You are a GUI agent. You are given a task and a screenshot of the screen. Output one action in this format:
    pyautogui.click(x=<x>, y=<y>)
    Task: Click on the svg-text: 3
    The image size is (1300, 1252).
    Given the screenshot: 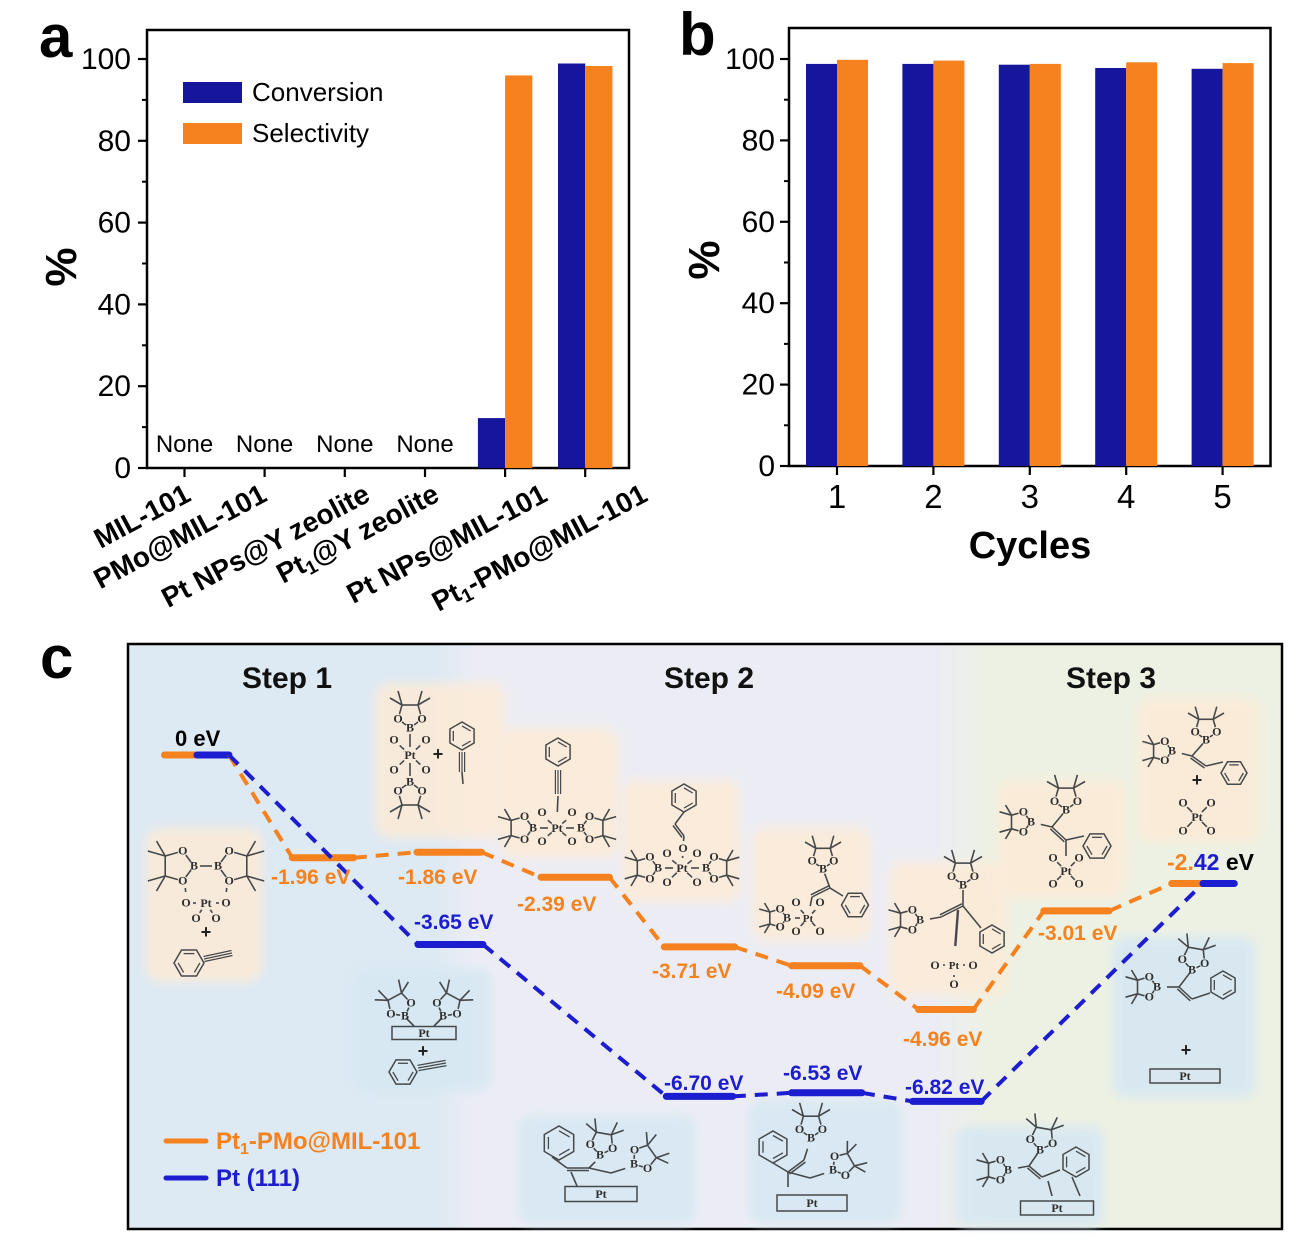 What is the action you would take?
    pyautogui.click(x=1030, y=496)
    